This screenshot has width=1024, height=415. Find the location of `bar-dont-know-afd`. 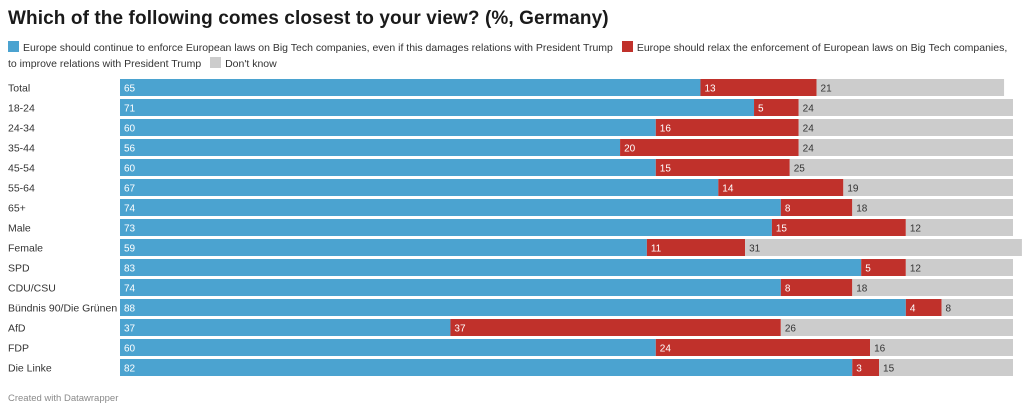

bar-dont-know-afd is located at coordinates (896, 327).